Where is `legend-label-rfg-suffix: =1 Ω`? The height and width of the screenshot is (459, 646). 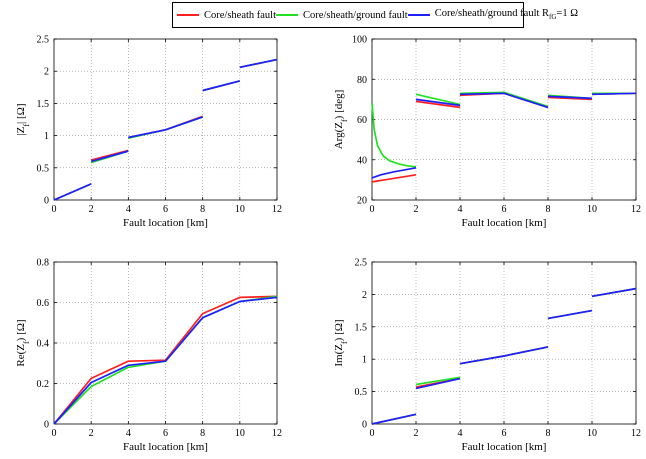 legend-label-rfg-suffix: =1 Ω is located at coordinates (567, 14).